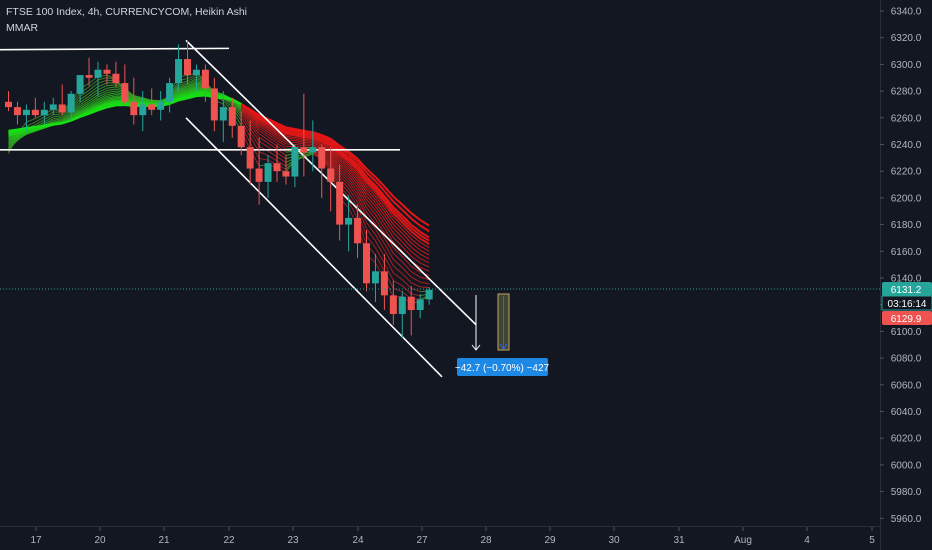  What do you see at coordinates (22, 28) in the screenshot?
I see `indicator-name: MMAR` at bounding box center [22, 28].